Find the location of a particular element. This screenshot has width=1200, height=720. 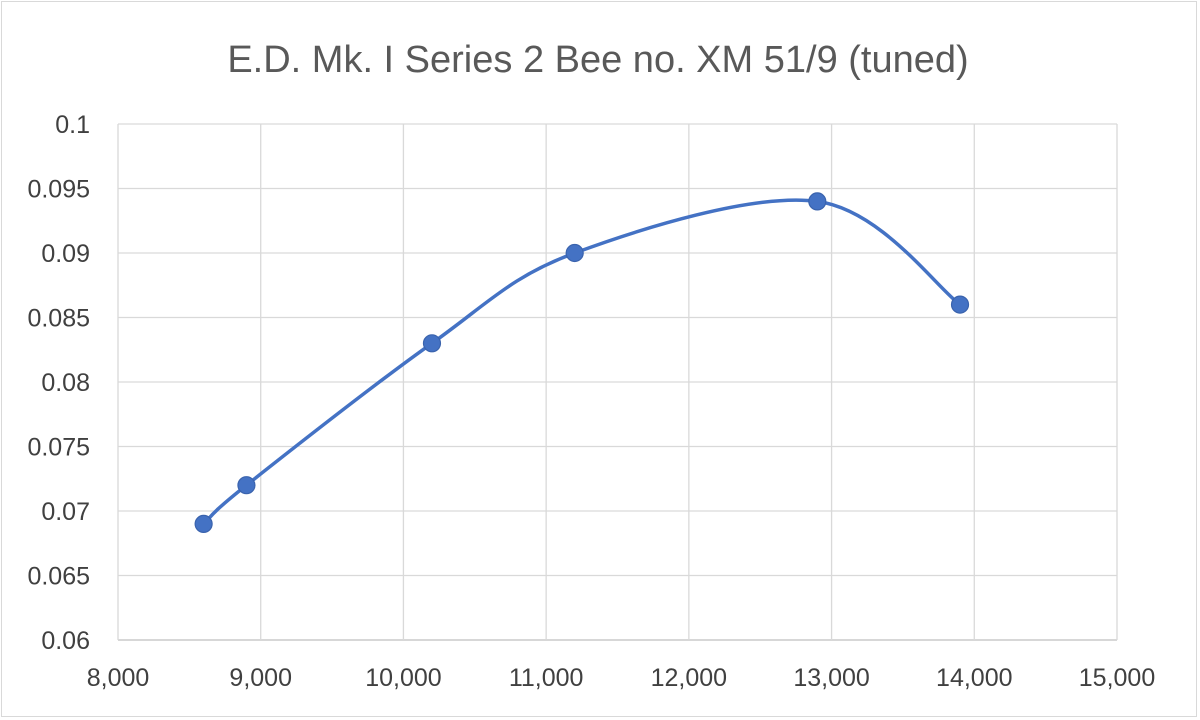

y-tick-labels: 0.06 0.065 0.07 0.075 0.08 0.085 0.09 0.095 0.1 is located at coordinates (58, 383).